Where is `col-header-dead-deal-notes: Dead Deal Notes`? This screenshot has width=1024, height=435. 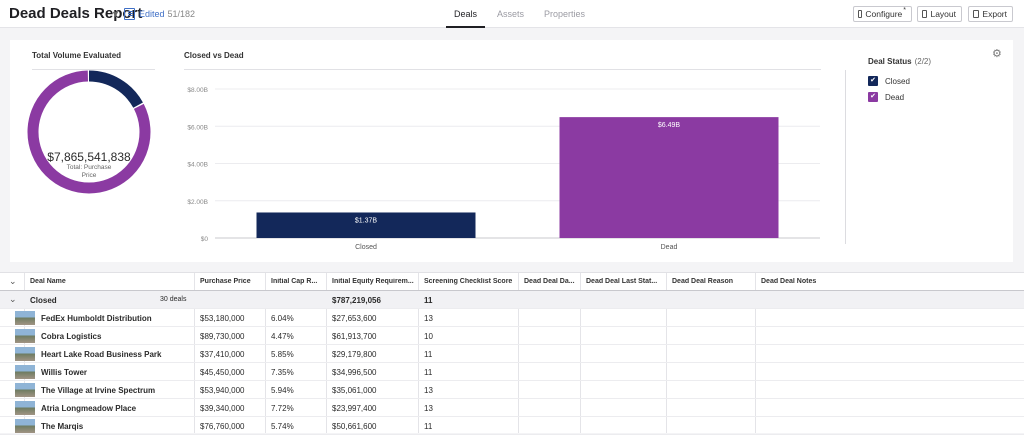
col-header-dead-deal-notes: Dead Deal Notes is located at coordinates (789, 281).